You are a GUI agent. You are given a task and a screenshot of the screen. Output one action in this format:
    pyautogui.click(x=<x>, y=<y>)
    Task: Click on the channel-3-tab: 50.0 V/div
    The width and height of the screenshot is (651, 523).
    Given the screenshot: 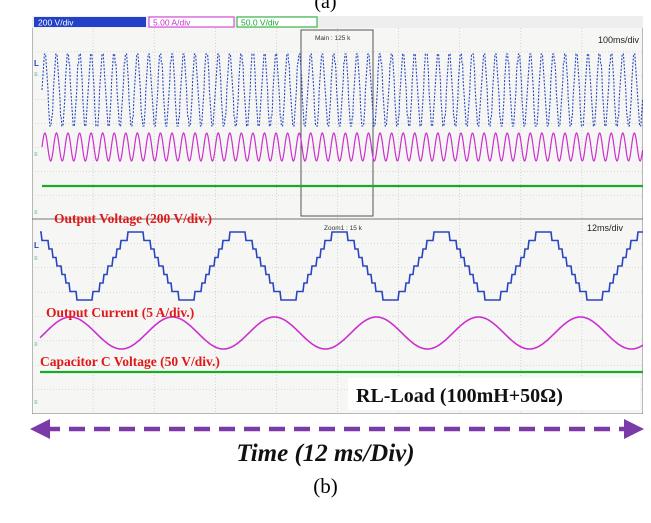 What is the action you would take?
    pyautogui.click(x=277, y=22)
    